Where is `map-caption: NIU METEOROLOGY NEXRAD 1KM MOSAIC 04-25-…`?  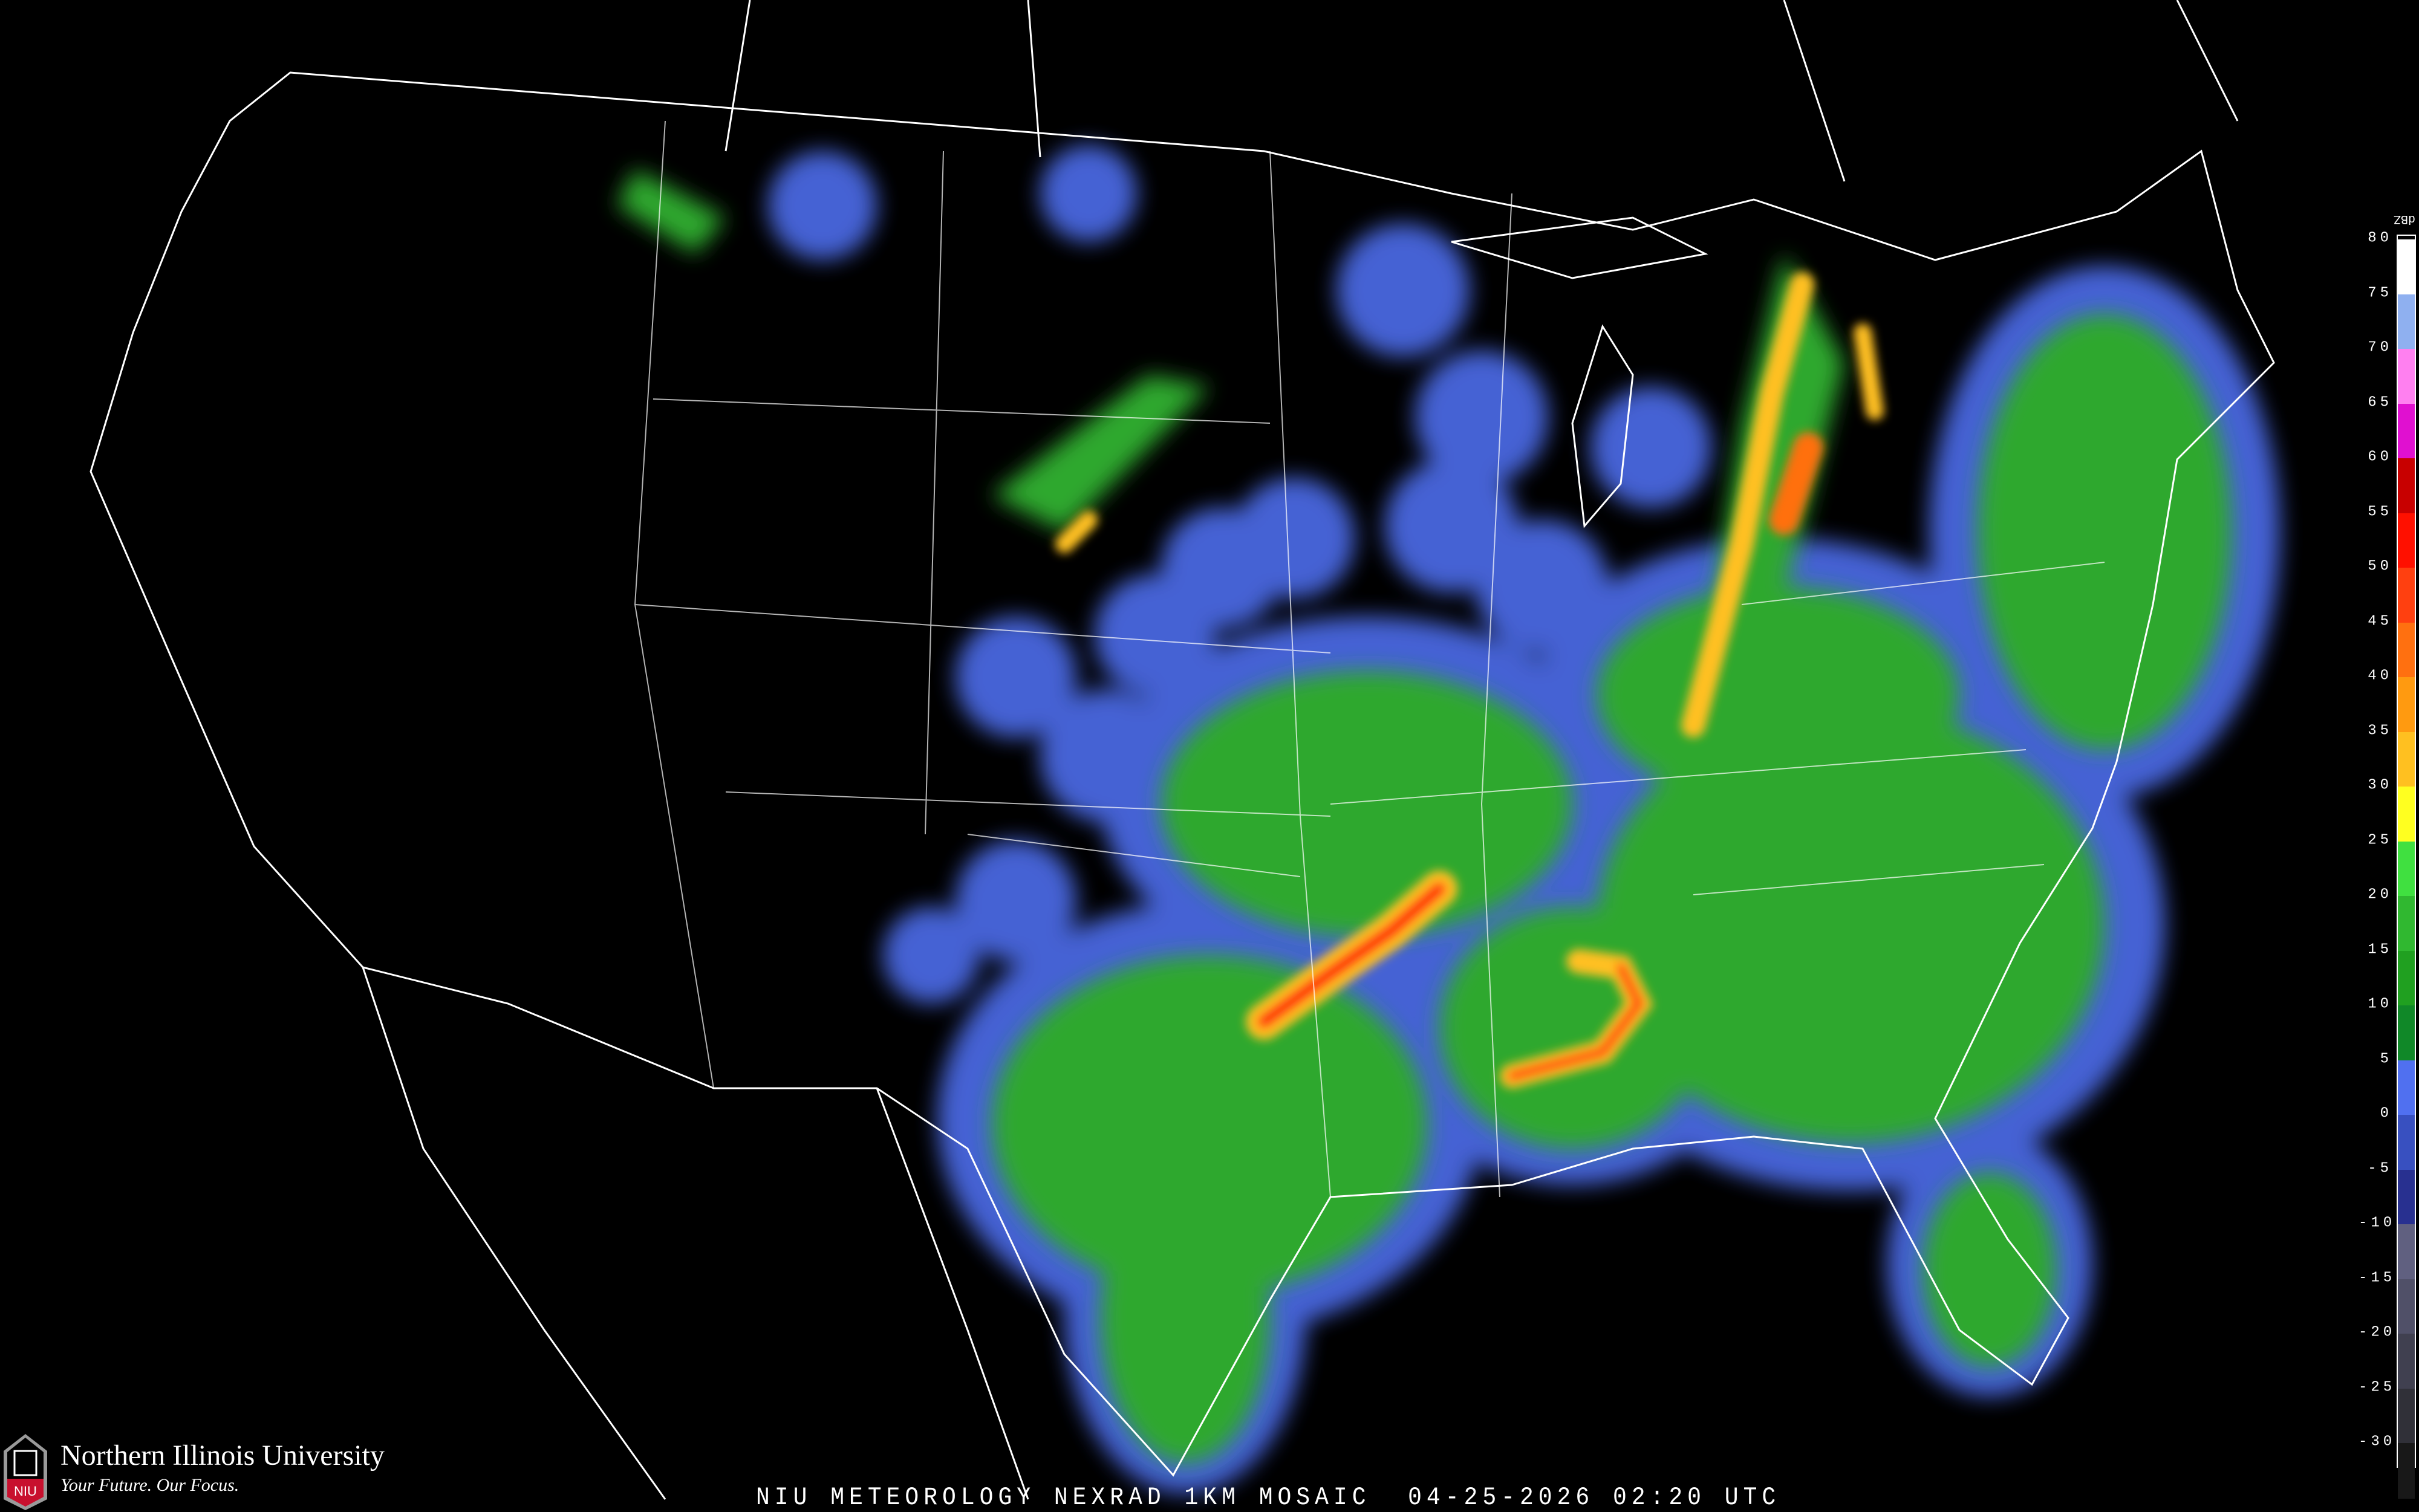 map-caption: NIU METEOROLOGY NEXRAD 1KM MOSAIC 04-25-… is located at coordinates (1268, 1497).